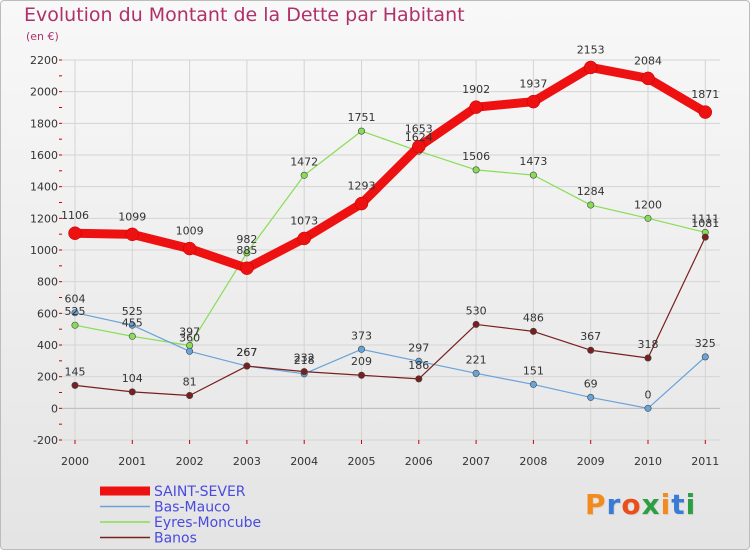  What do you see at coordinates (705, 461) in the screenshot?
I see `x-tick-label: 2011` at bounding box center [705, 461].